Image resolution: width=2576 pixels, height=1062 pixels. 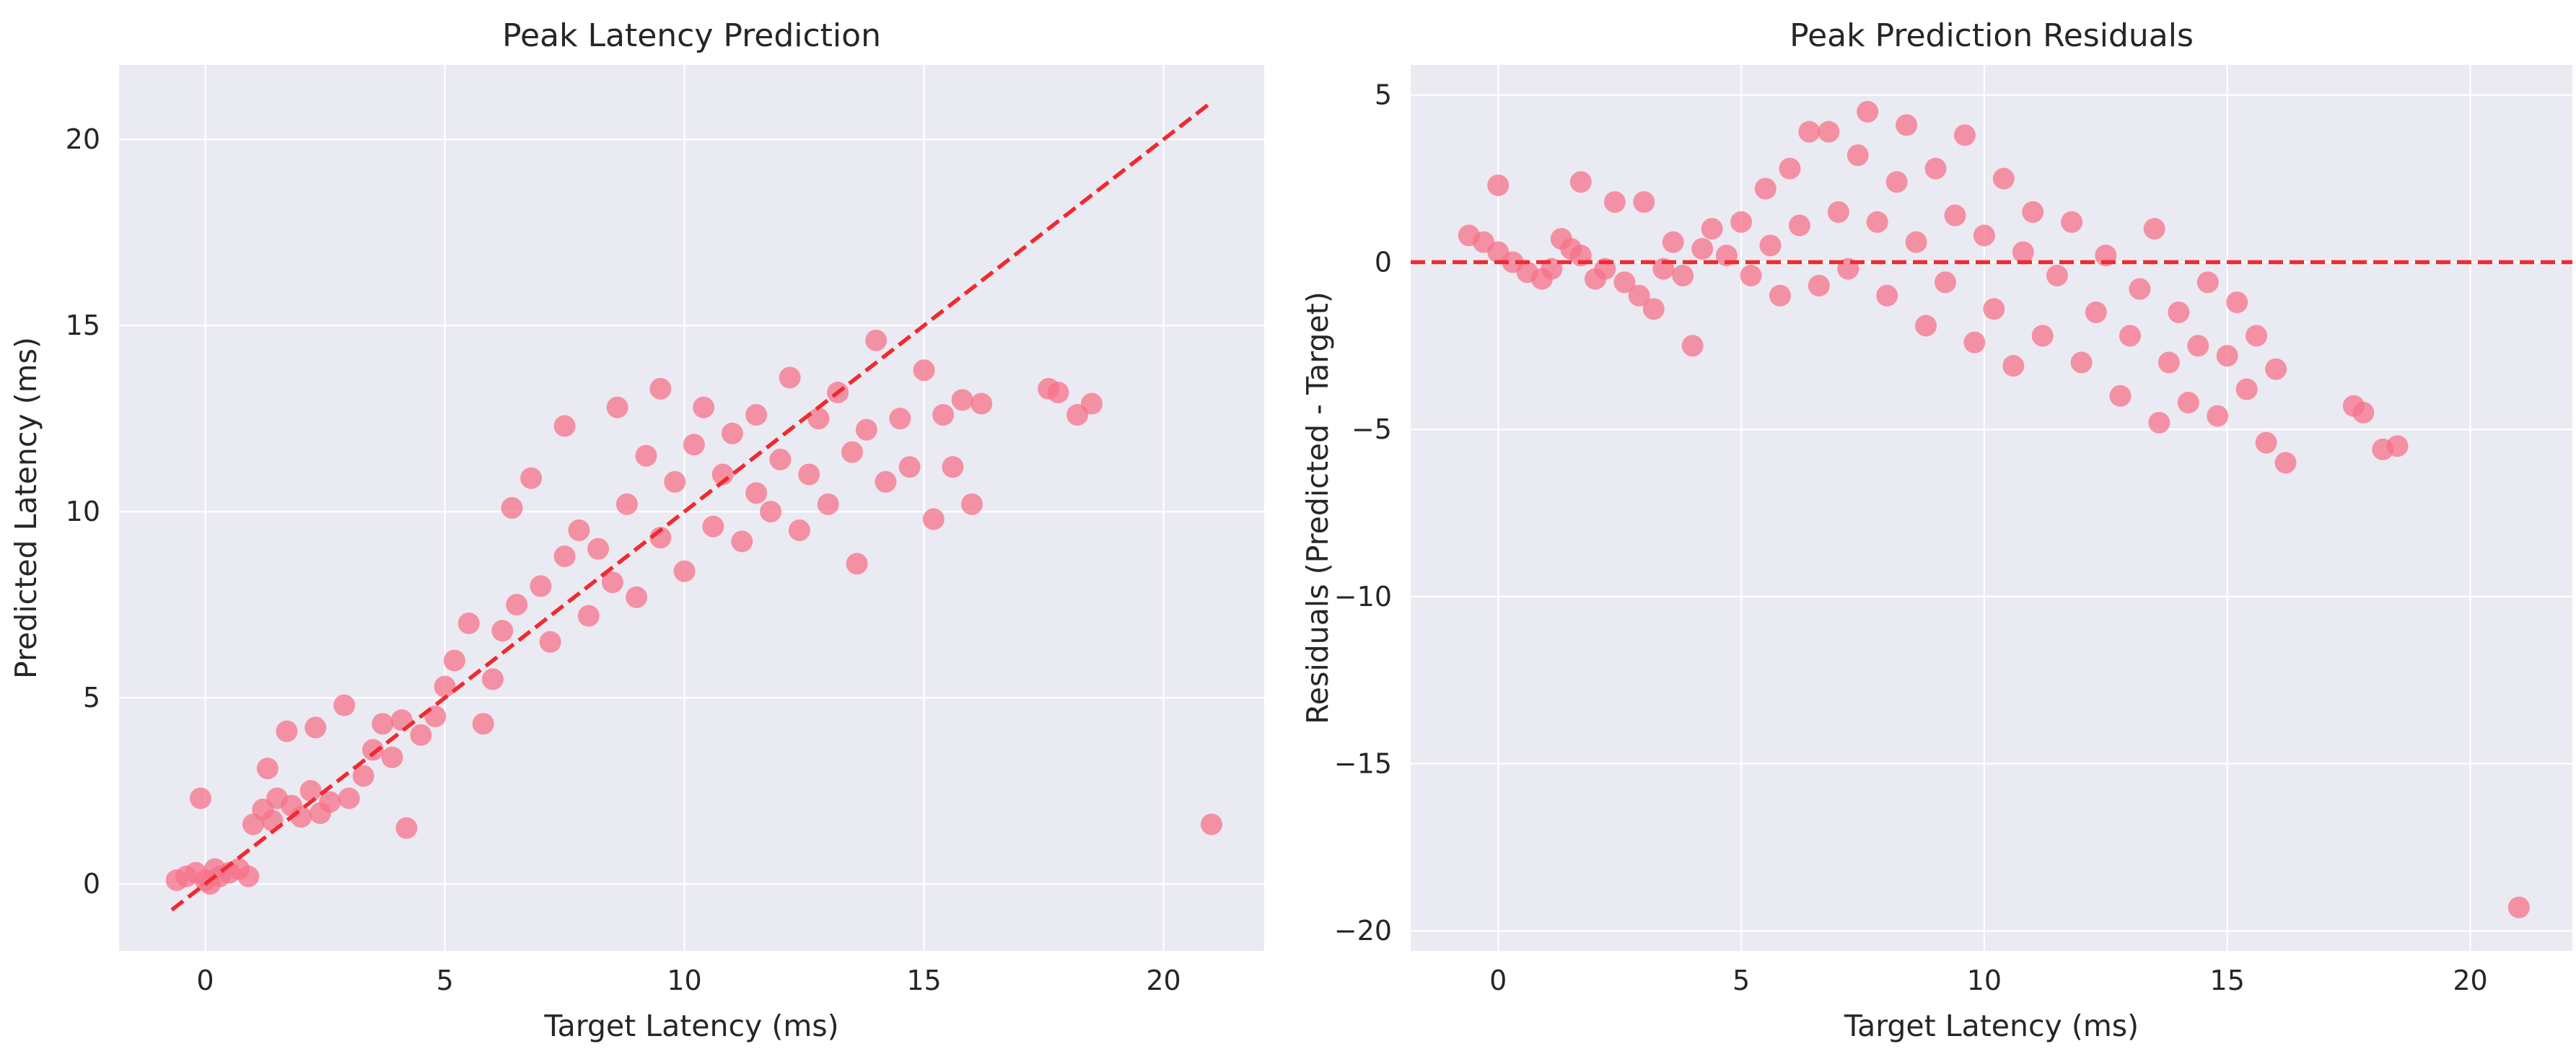 What do you see at coordinates (83, 139) in the screenshot?
I see `y-tick-label: 20` at bounding box center [83, 139].